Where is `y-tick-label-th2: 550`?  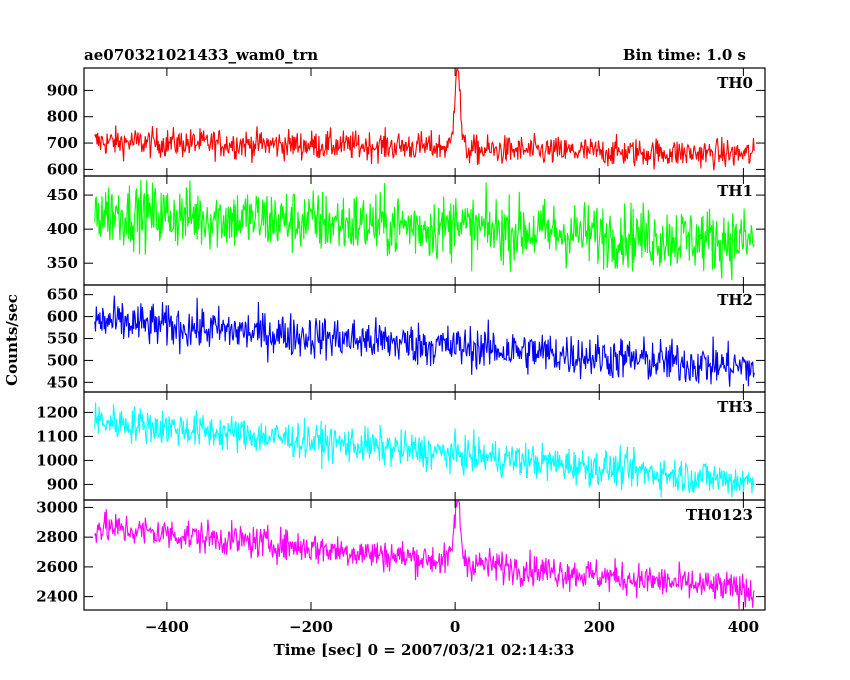 y-tick-label-th2: 550 is located at coordinates (62, 339).